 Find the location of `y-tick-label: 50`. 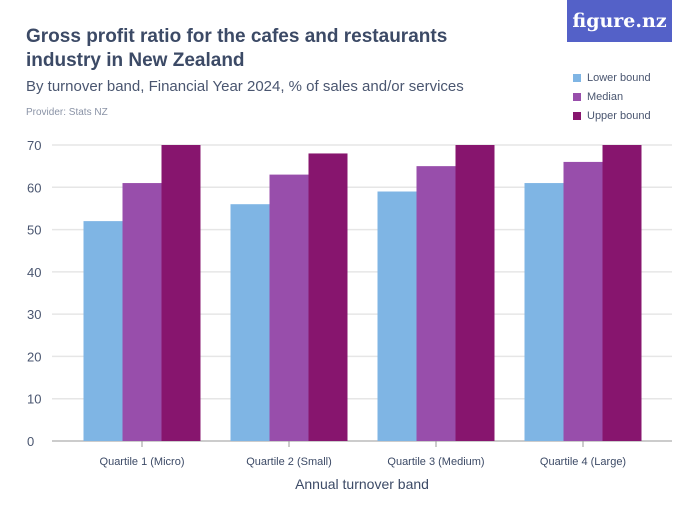

y-tick-label: 50 is located at coordinates (34, 230).